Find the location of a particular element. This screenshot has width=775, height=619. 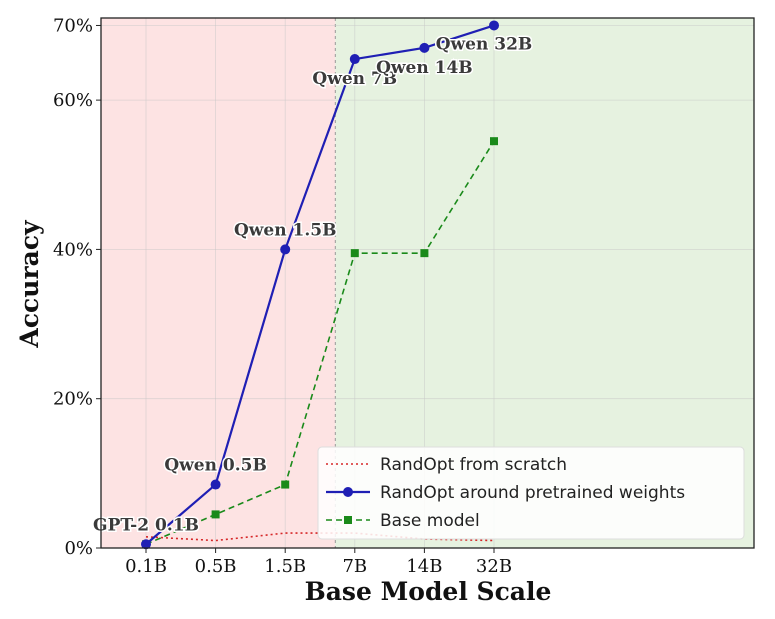

x-tick-label: 0.1B is located at coordinates (146, 566).